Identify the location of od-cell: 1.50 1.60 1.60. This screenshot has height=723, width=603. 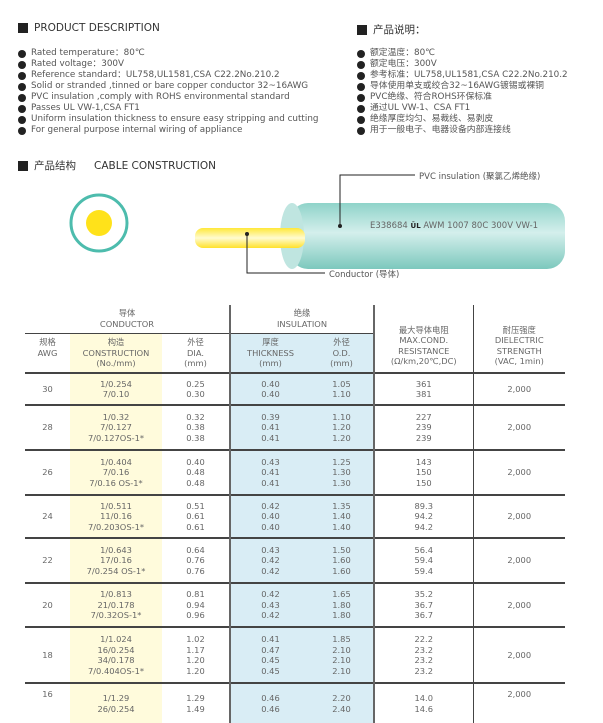
(342, 560).